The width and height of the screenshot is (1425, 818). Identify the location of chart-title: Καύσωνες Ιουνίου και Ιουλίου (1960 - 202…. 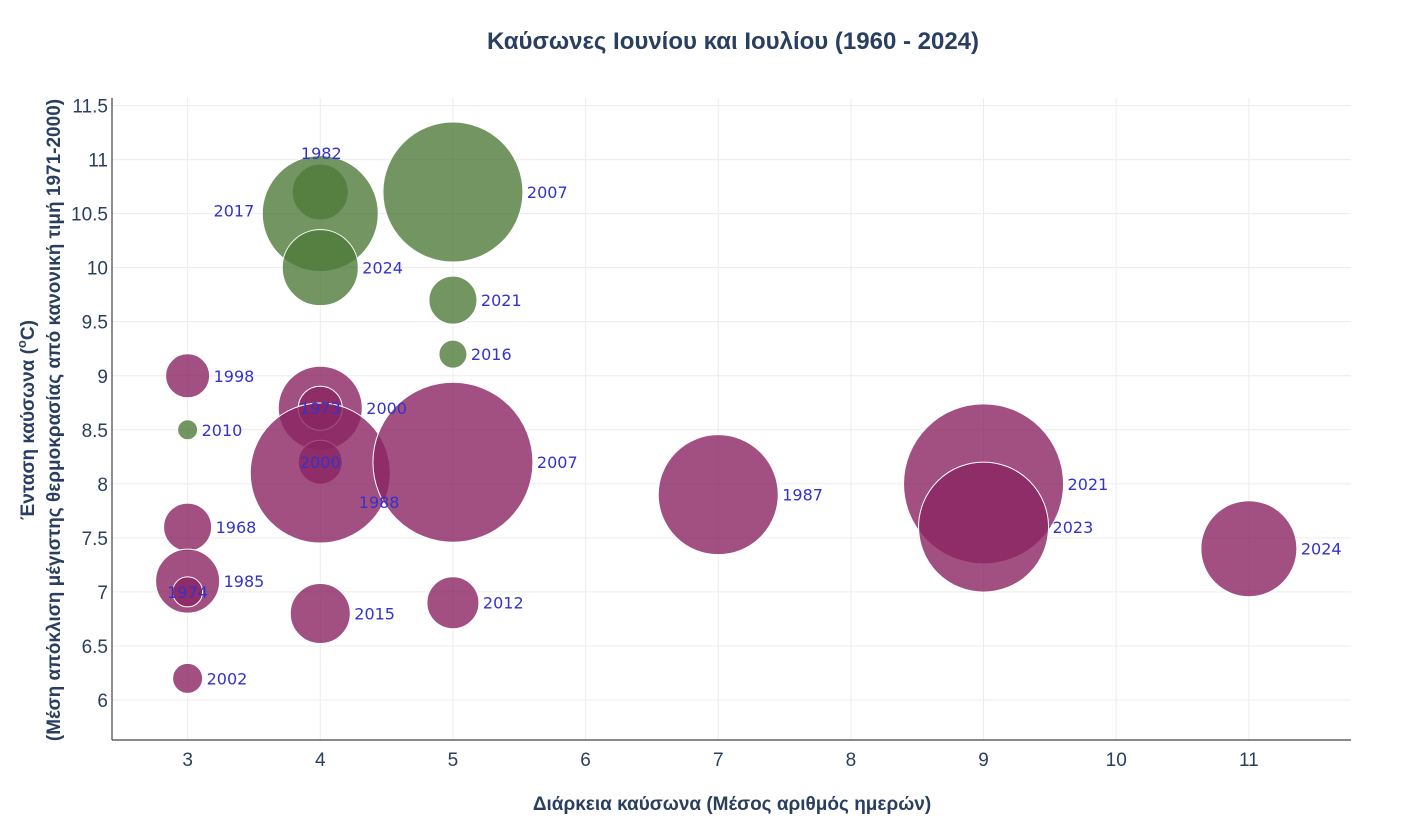
(733, 41).